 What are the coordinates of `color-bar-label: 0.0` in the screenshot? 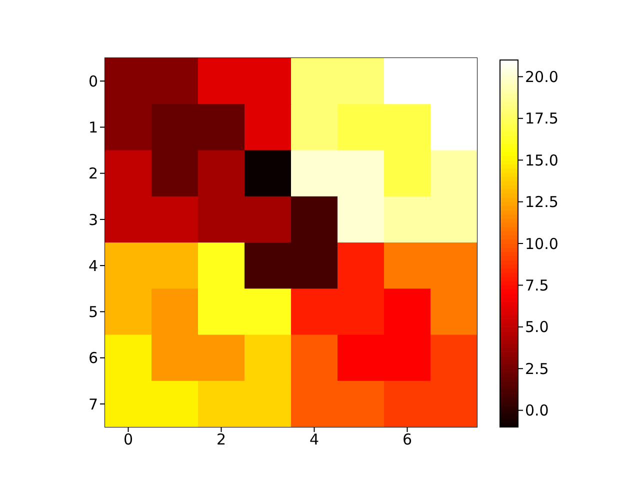 It's located at (537, 411).